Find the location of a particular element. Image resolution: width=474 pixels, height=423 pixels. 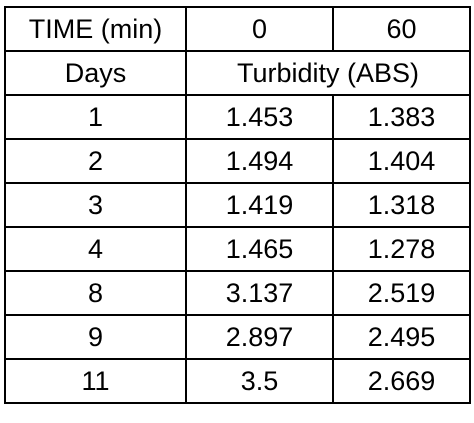

table-row: 8 3.137 2.519 is located at coordinates (237, 293).